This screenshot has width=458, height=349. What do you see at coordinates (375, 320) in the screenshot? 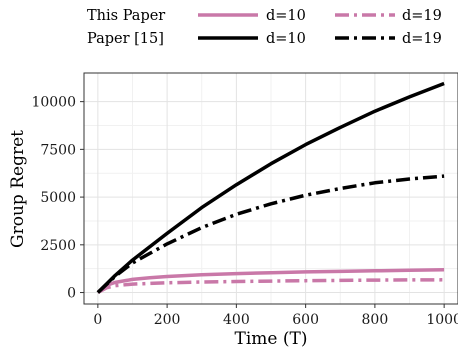
I see `x-tick-label: 800` at bounding box center [375, 320].